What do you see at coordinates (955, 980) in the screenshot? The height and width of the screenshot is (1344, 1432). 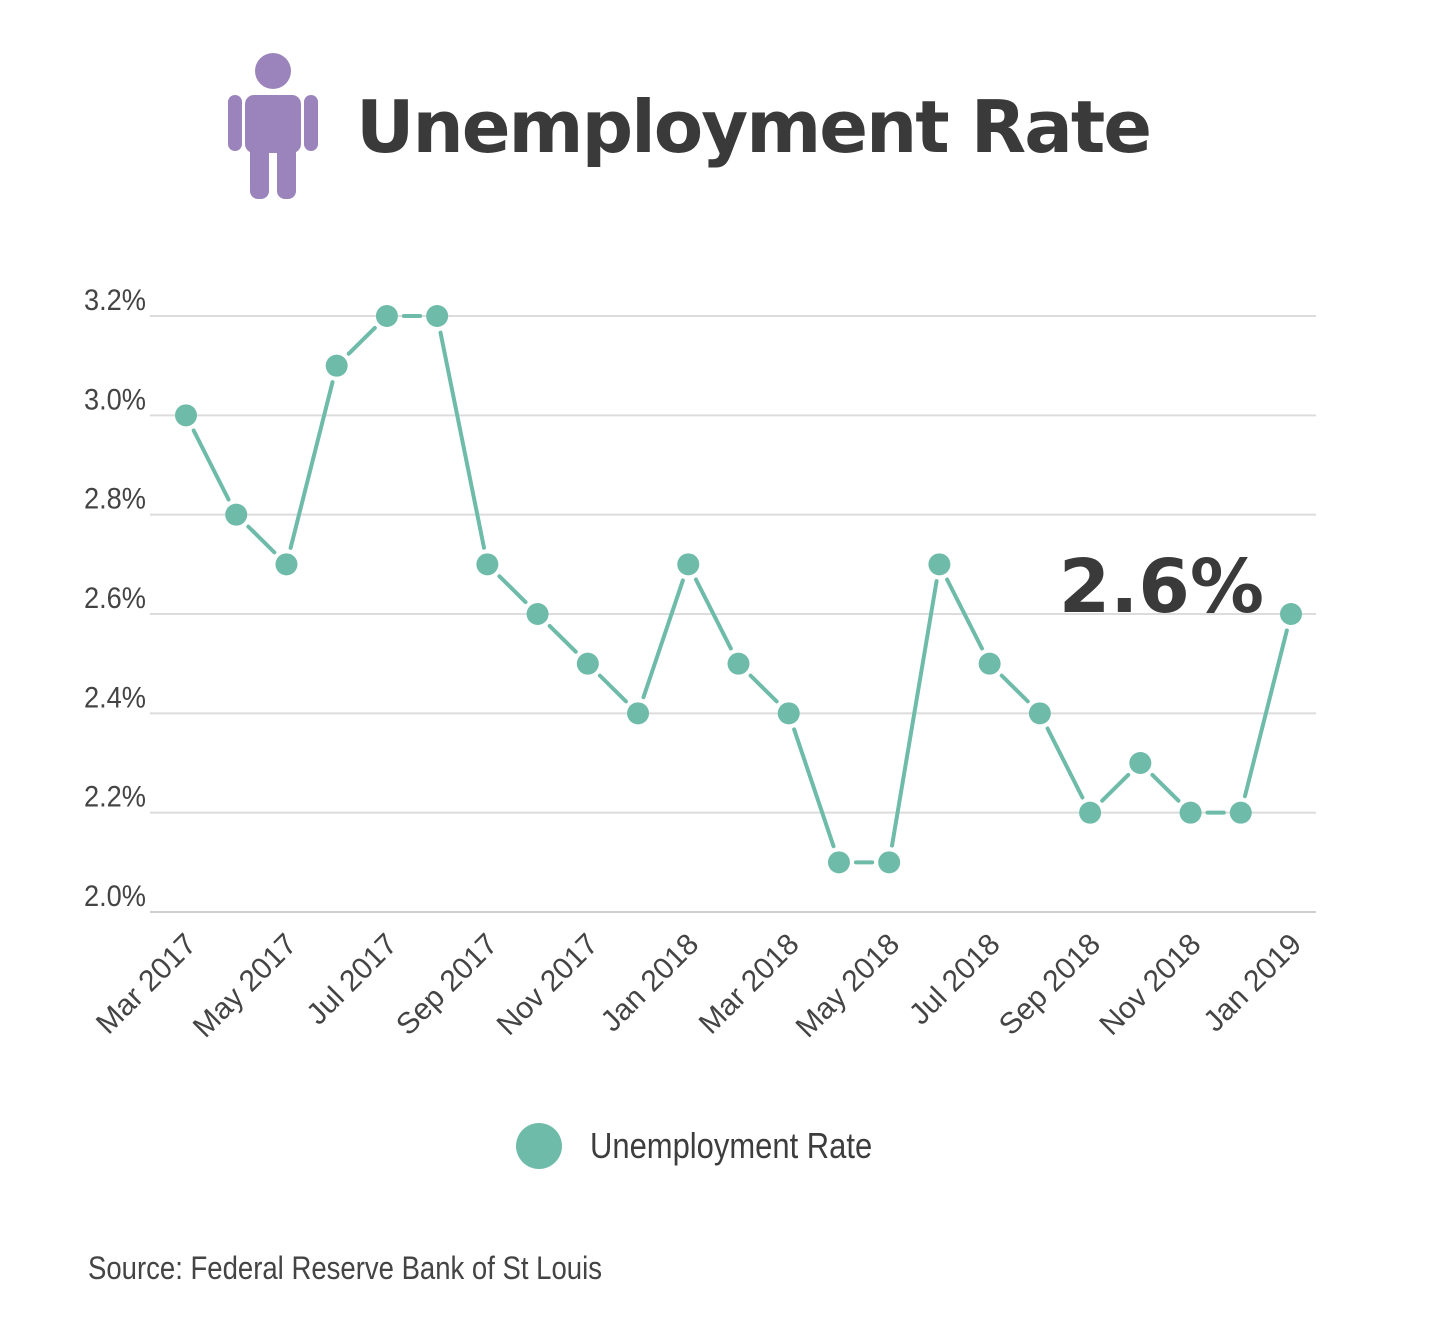 I see `x-tick-label: Jul 2018` at bounding box center [955, 980].